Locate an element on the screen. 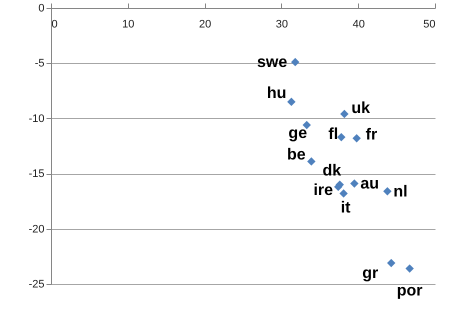  data-label: it is located at coordinates (346, 207).